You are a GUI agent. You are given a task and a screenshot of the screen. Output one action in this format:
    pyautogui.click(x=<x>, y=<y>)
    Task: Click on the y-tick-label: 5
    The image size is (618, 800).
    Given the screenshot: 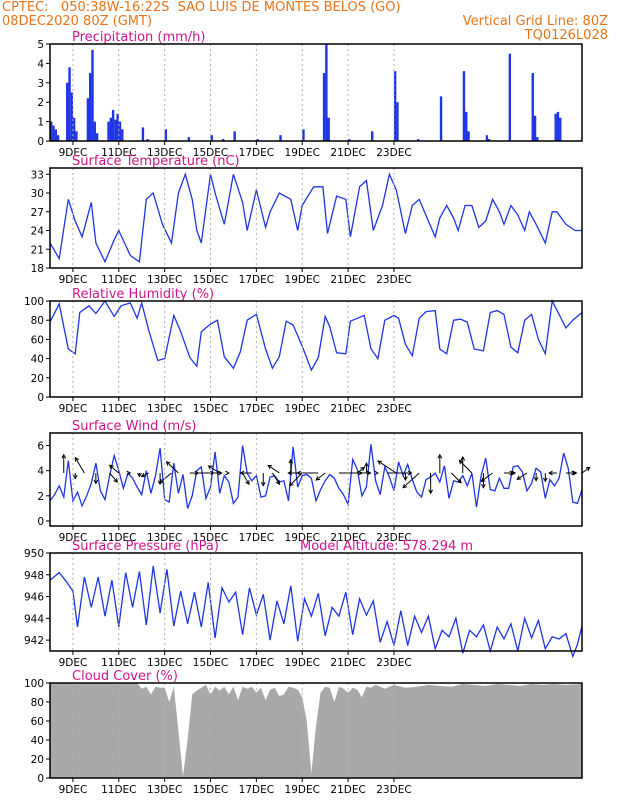 What is the action you would take?
    pyautogui.click(x=40, y=45)
    